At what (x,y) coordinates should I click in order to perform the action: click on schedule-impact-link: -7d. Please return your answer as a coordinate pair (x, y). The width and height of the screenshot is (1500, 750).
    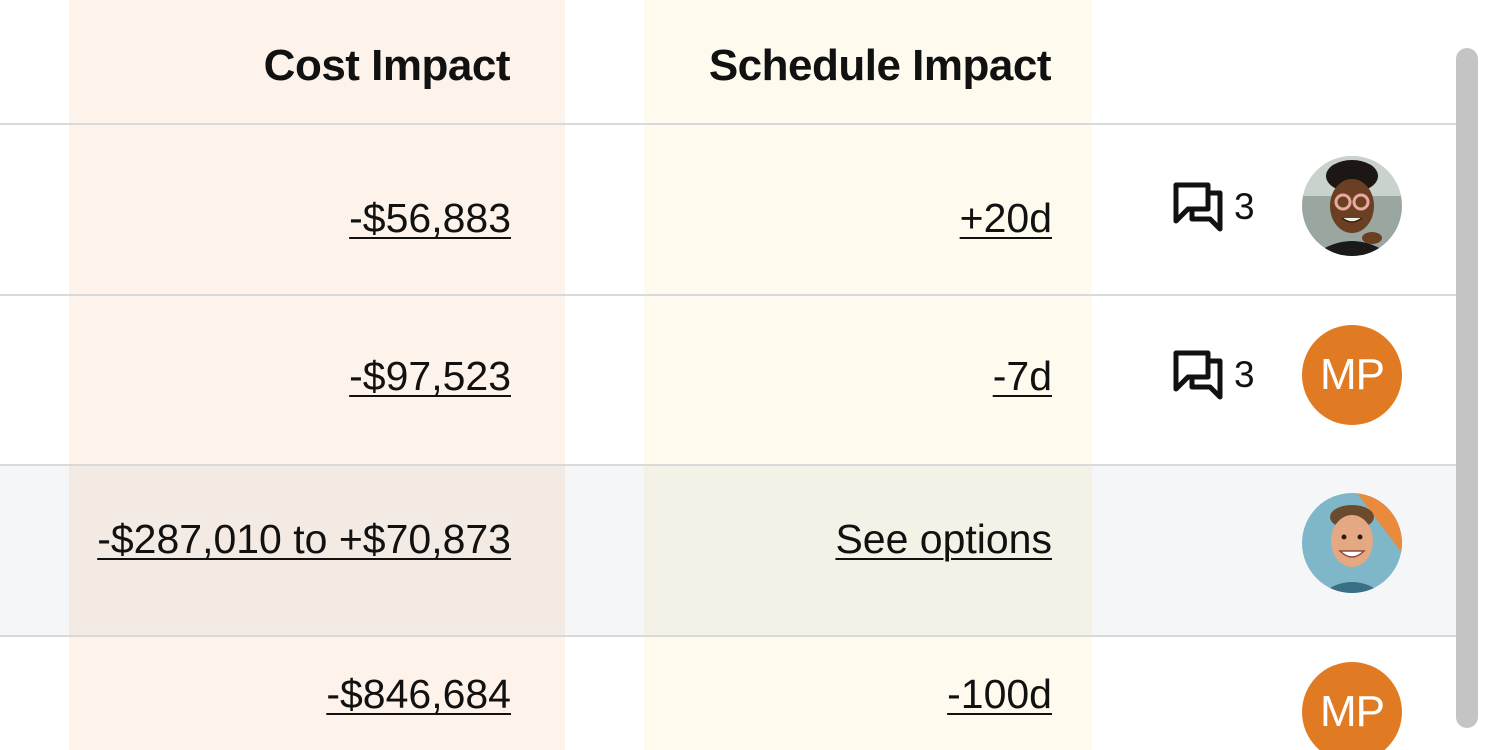
    Looking at the image, I should click on (1022, 376).